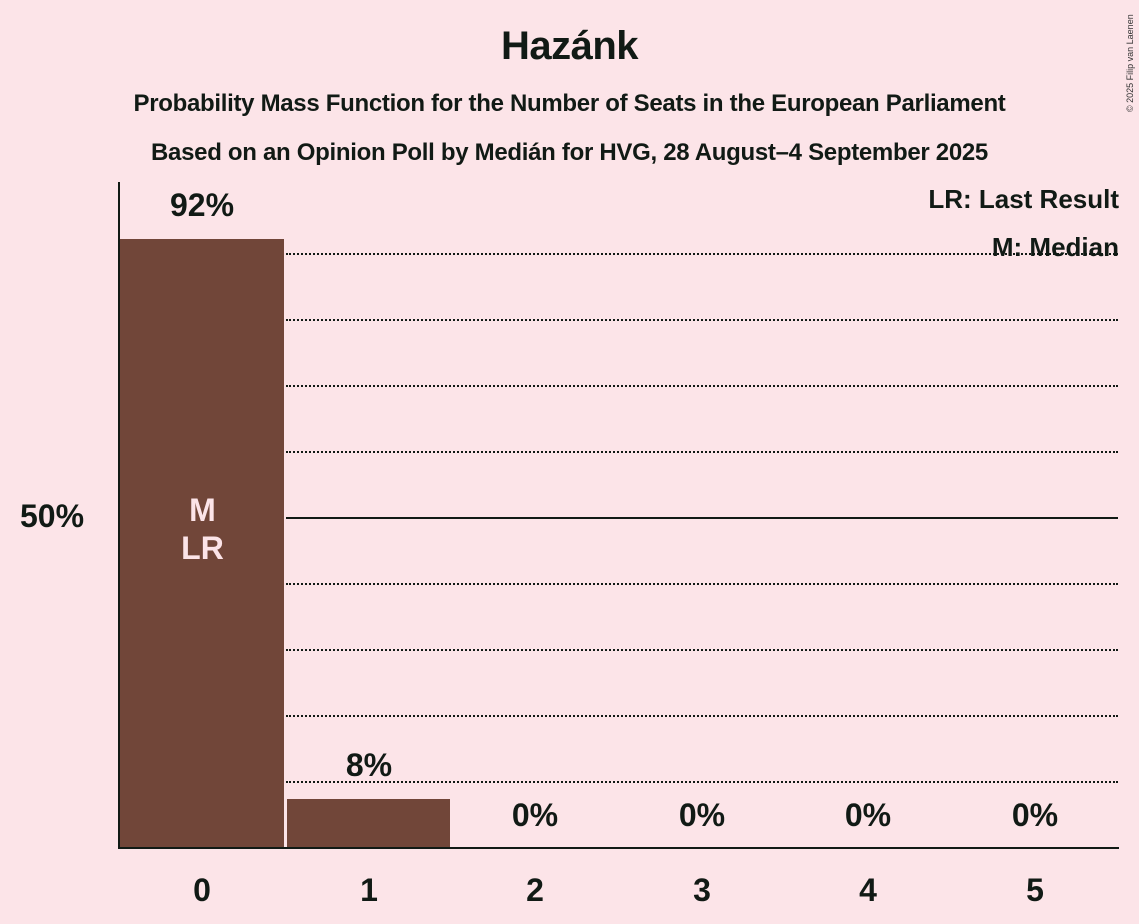 Image resolution: width=1139 pixels, height=924 pixels. Describe the element at coordinates (369, 890) in the screenshot. I see `x-tick-1: 1` at that location.